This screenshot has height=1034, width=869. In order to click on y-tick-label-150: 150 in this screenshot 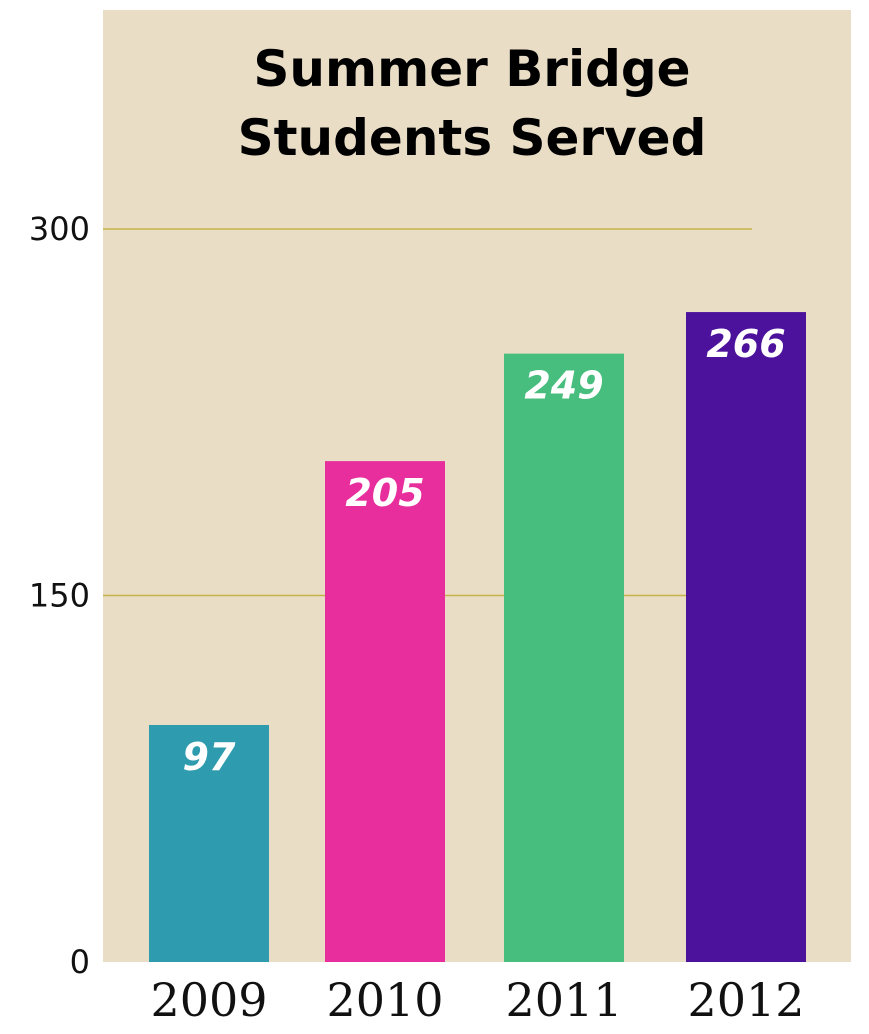, I will do `click(59, 596)`.